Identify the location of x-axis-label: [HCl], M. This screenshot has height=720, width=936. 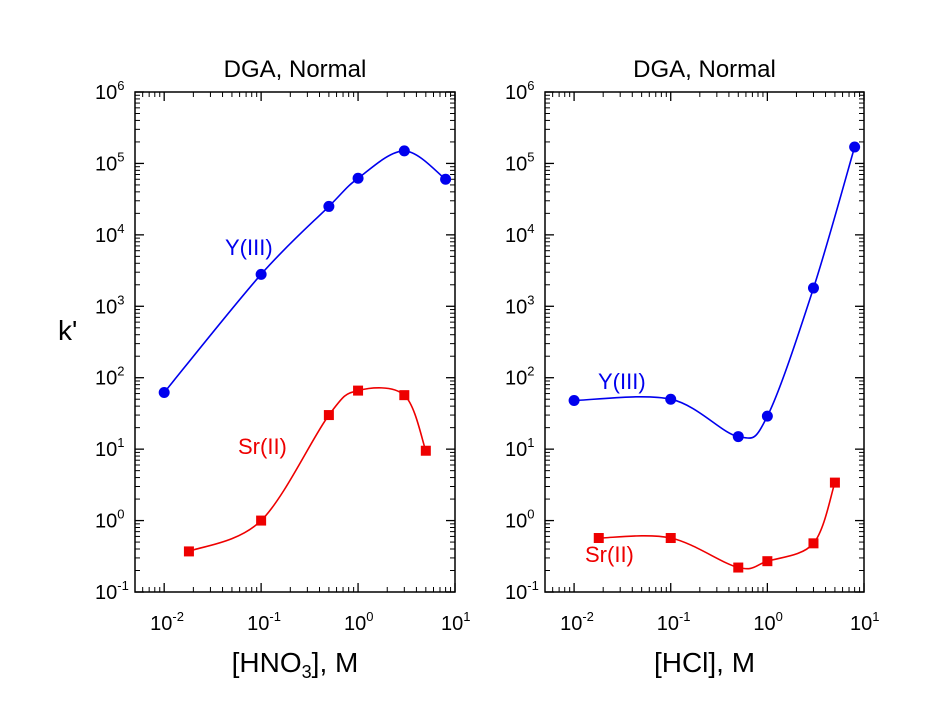
(704, 662).